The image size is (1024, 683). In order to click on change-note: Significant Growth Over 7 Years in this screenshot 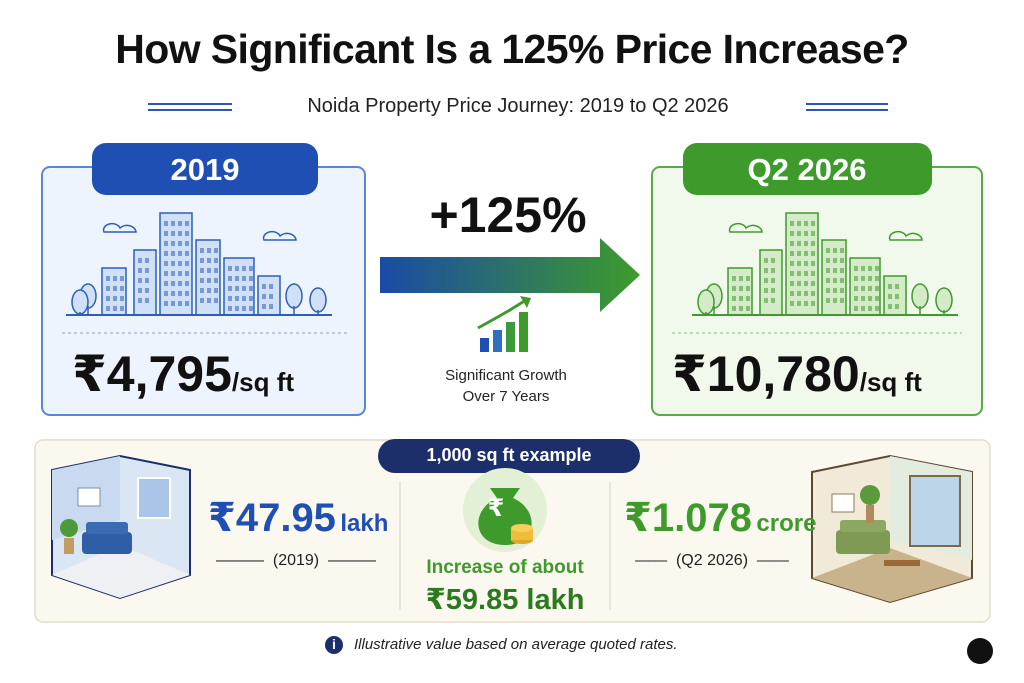, I will do `click(506, 386)`.